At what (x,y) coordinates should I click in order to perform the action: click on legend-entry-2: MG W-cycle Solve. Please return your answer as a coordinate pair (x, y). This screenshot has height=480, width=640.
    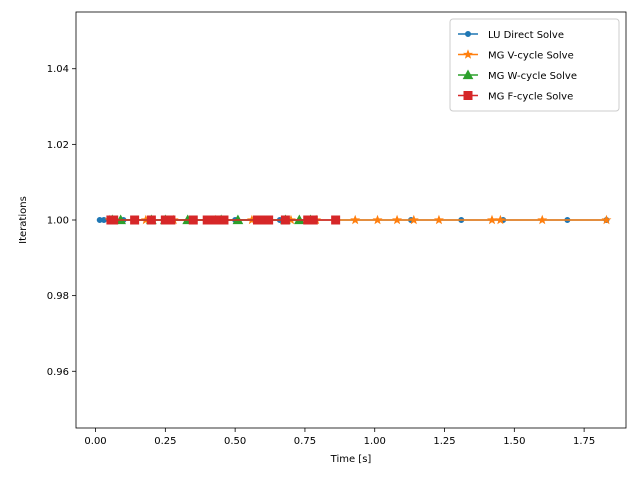
    Looking at the image, I should click on (517, 75).